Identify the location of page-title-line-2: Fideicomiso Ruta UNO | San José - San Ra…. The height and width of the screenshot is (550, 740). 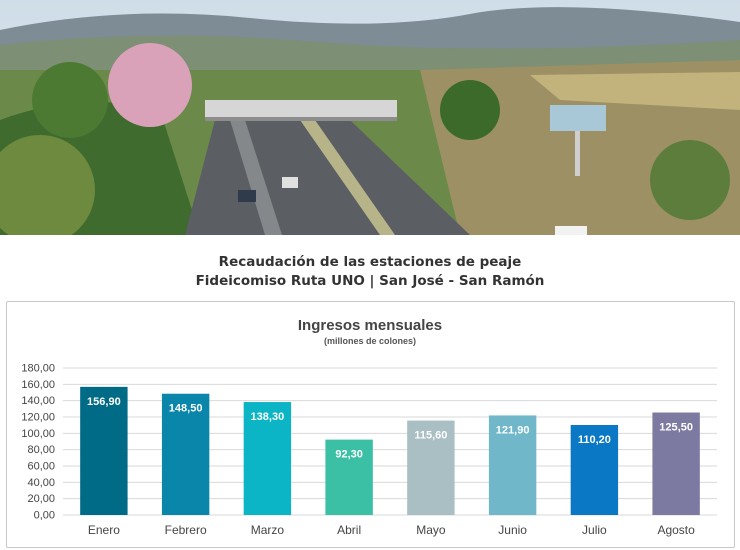
(370, 281).